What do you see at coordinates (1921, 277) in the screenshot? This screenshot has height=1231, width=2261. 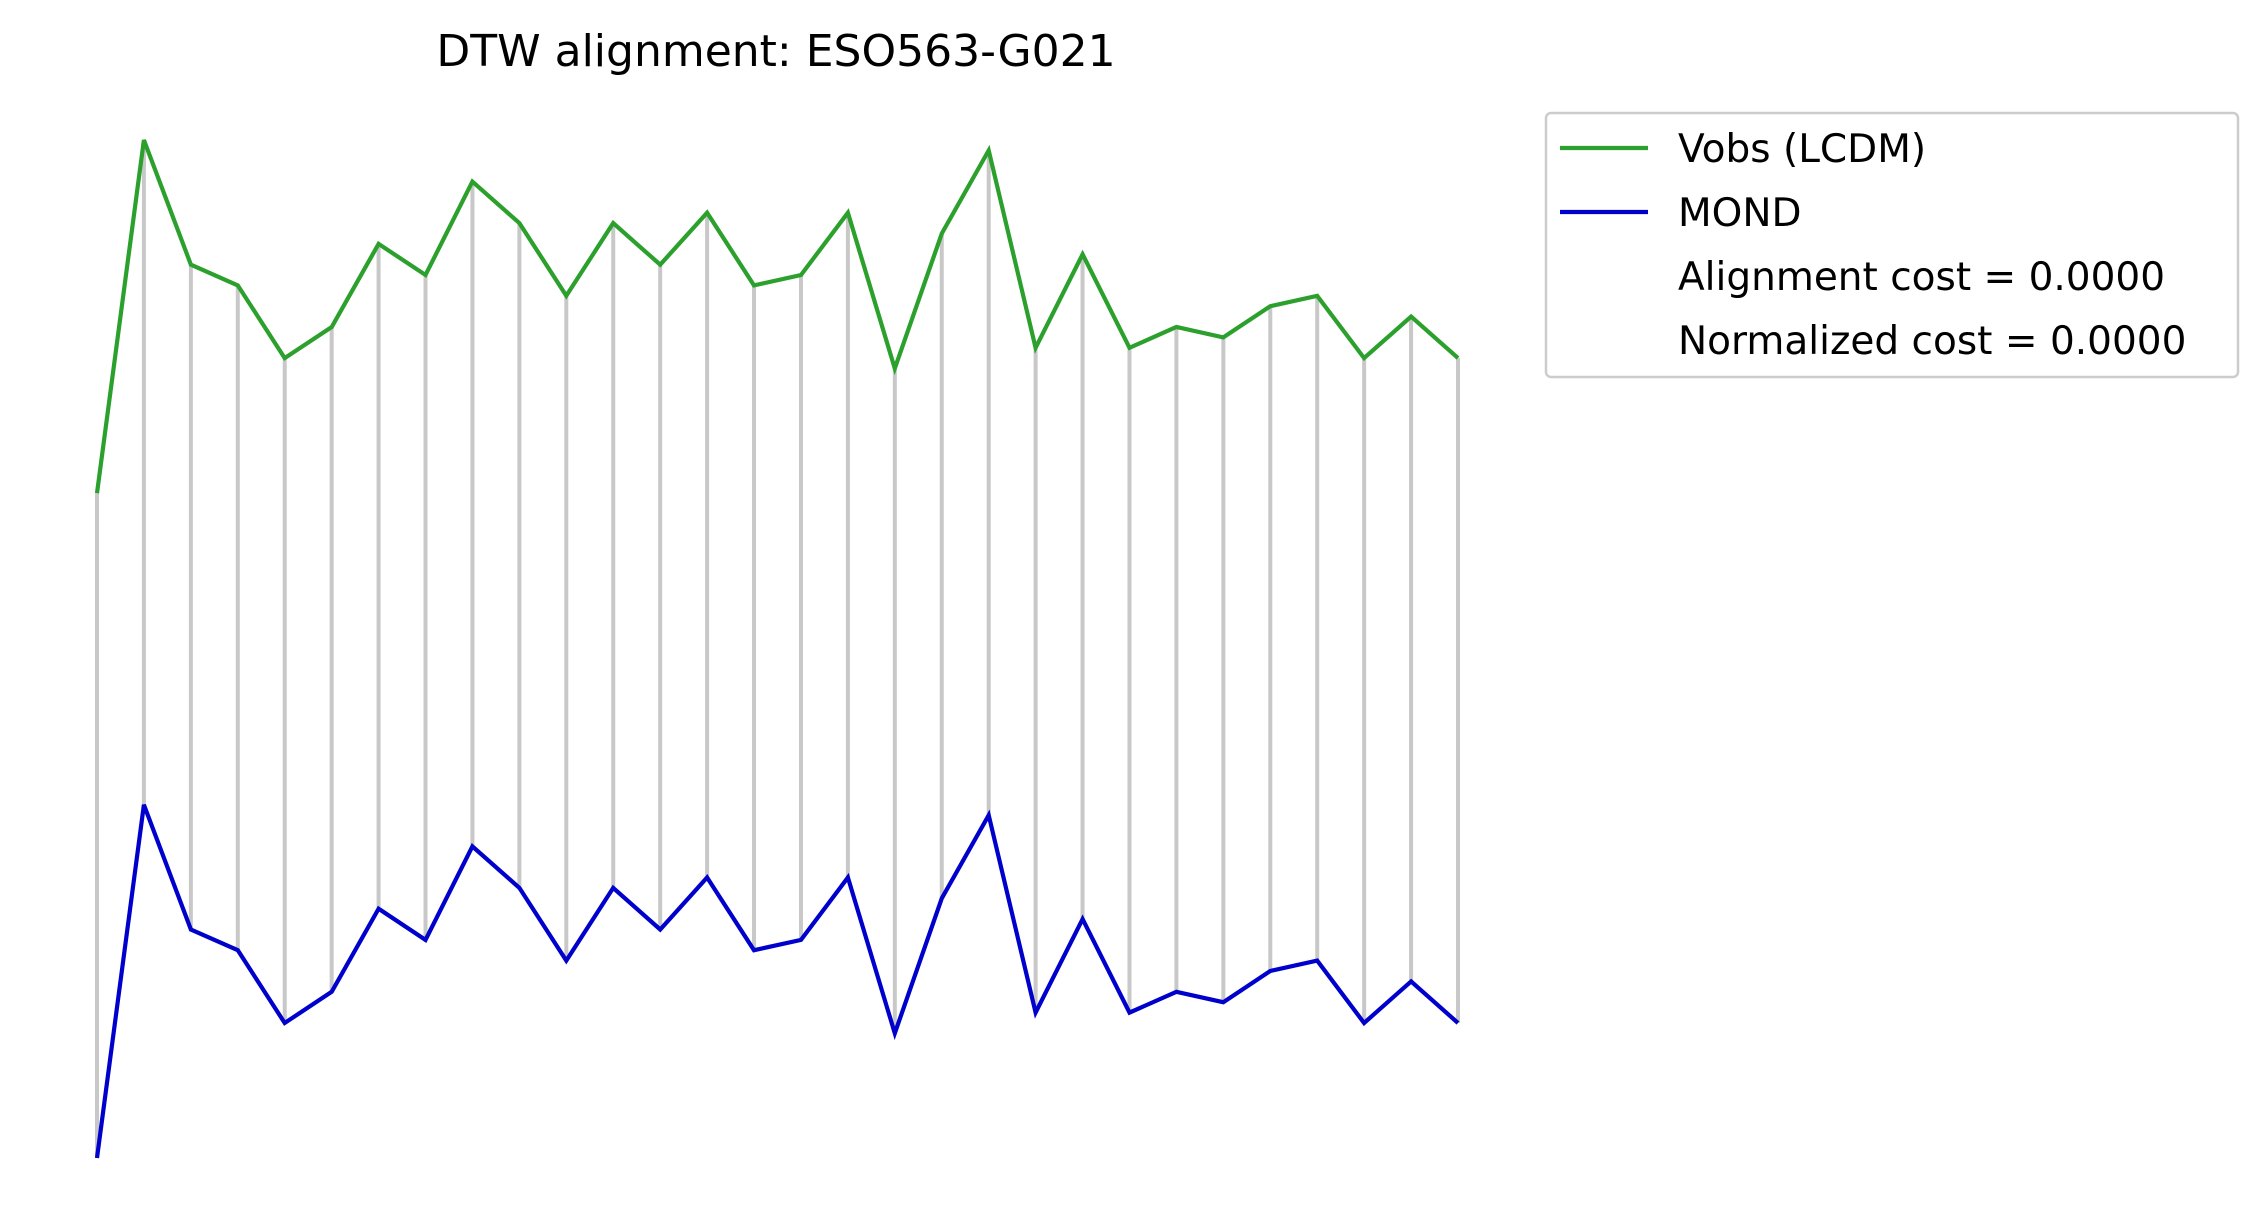 I see `legend-label-2: Alignment cost = 0.0000` at bounding box center [1921, 277].